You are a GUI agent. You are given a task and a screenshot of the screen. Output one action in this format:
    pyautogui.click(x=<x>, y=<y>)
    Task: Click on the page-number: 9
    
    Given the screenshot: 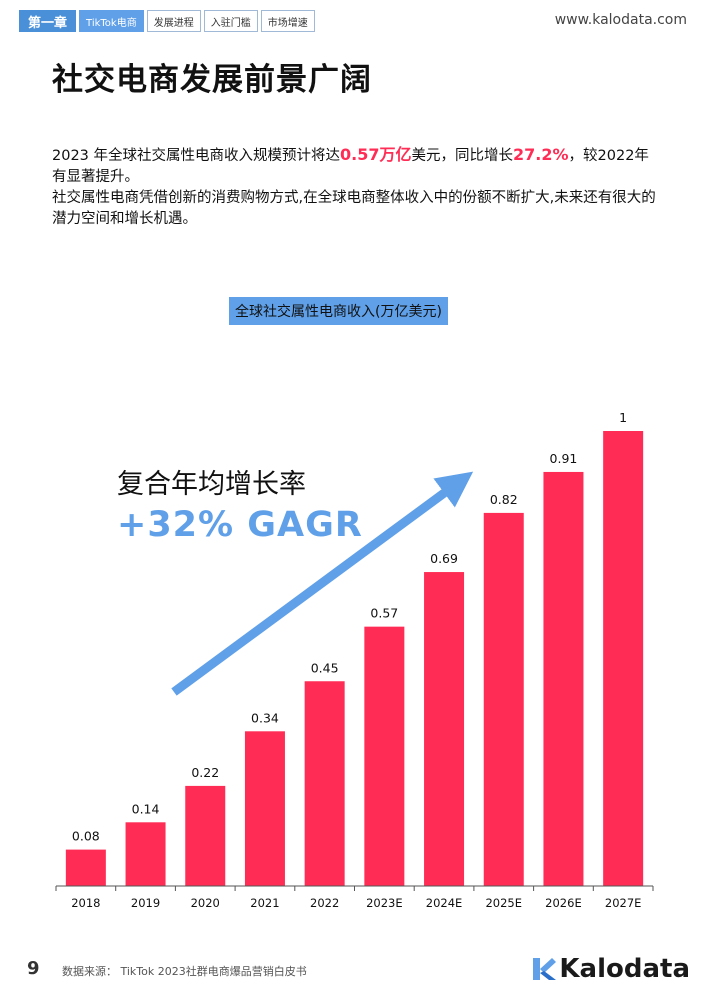 What is the action you would take?
    pyautogui.click(x=33, y=968)
    